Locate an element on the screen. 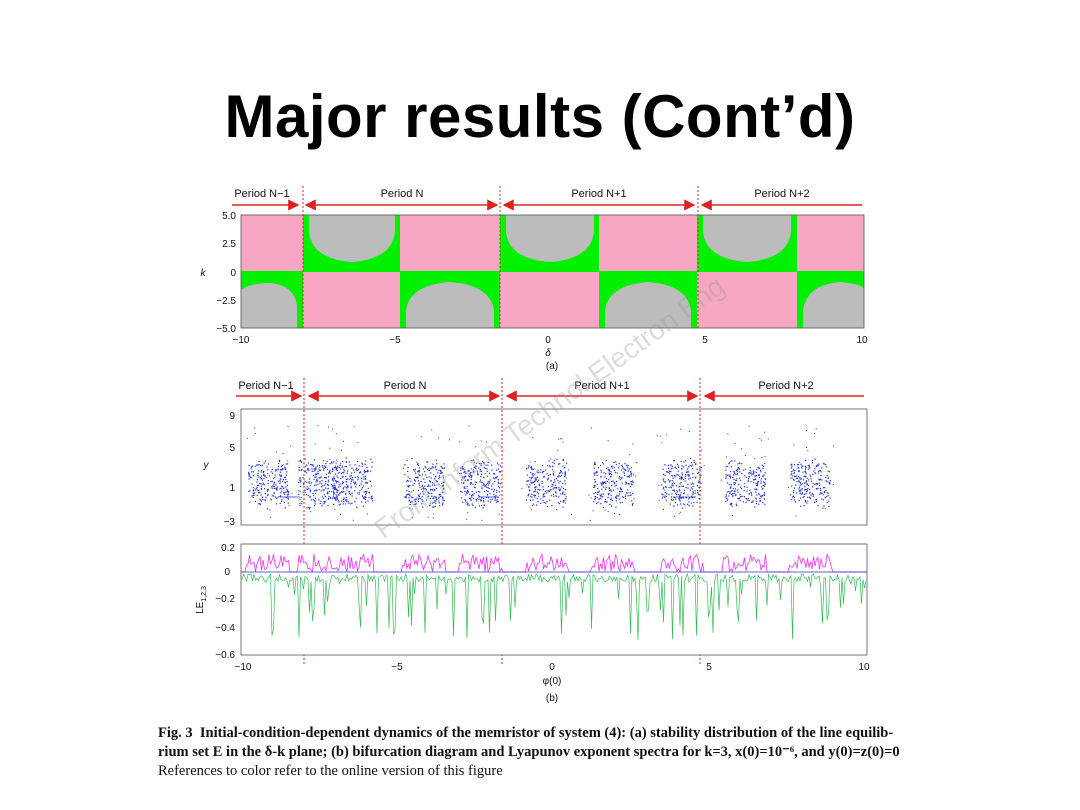  panel-b-top-axes: 9 5 1 −3 y is located at coordinates (219, 469).